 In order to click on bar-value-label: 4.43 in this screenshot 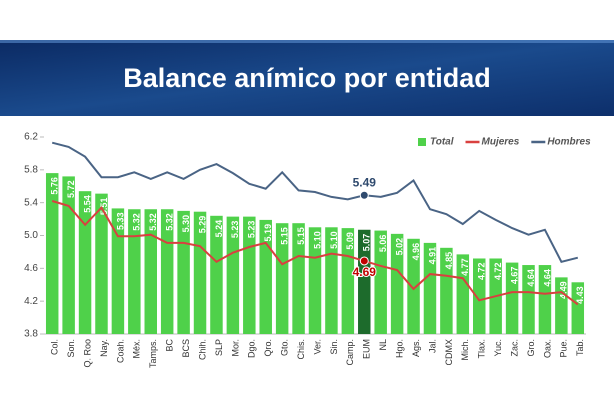, I will do `click(580, 295)`.